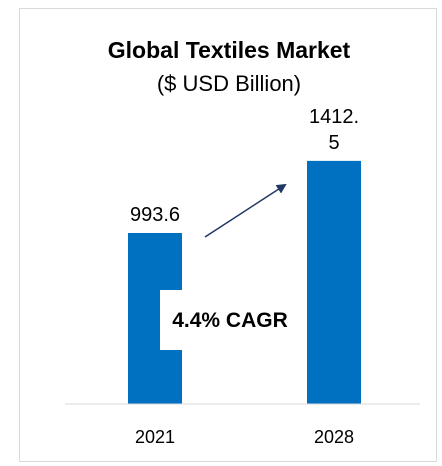  Describe the element at coordinates (155, 215) in the screenshot. I see `data-label-2021: 993.6` at that location.